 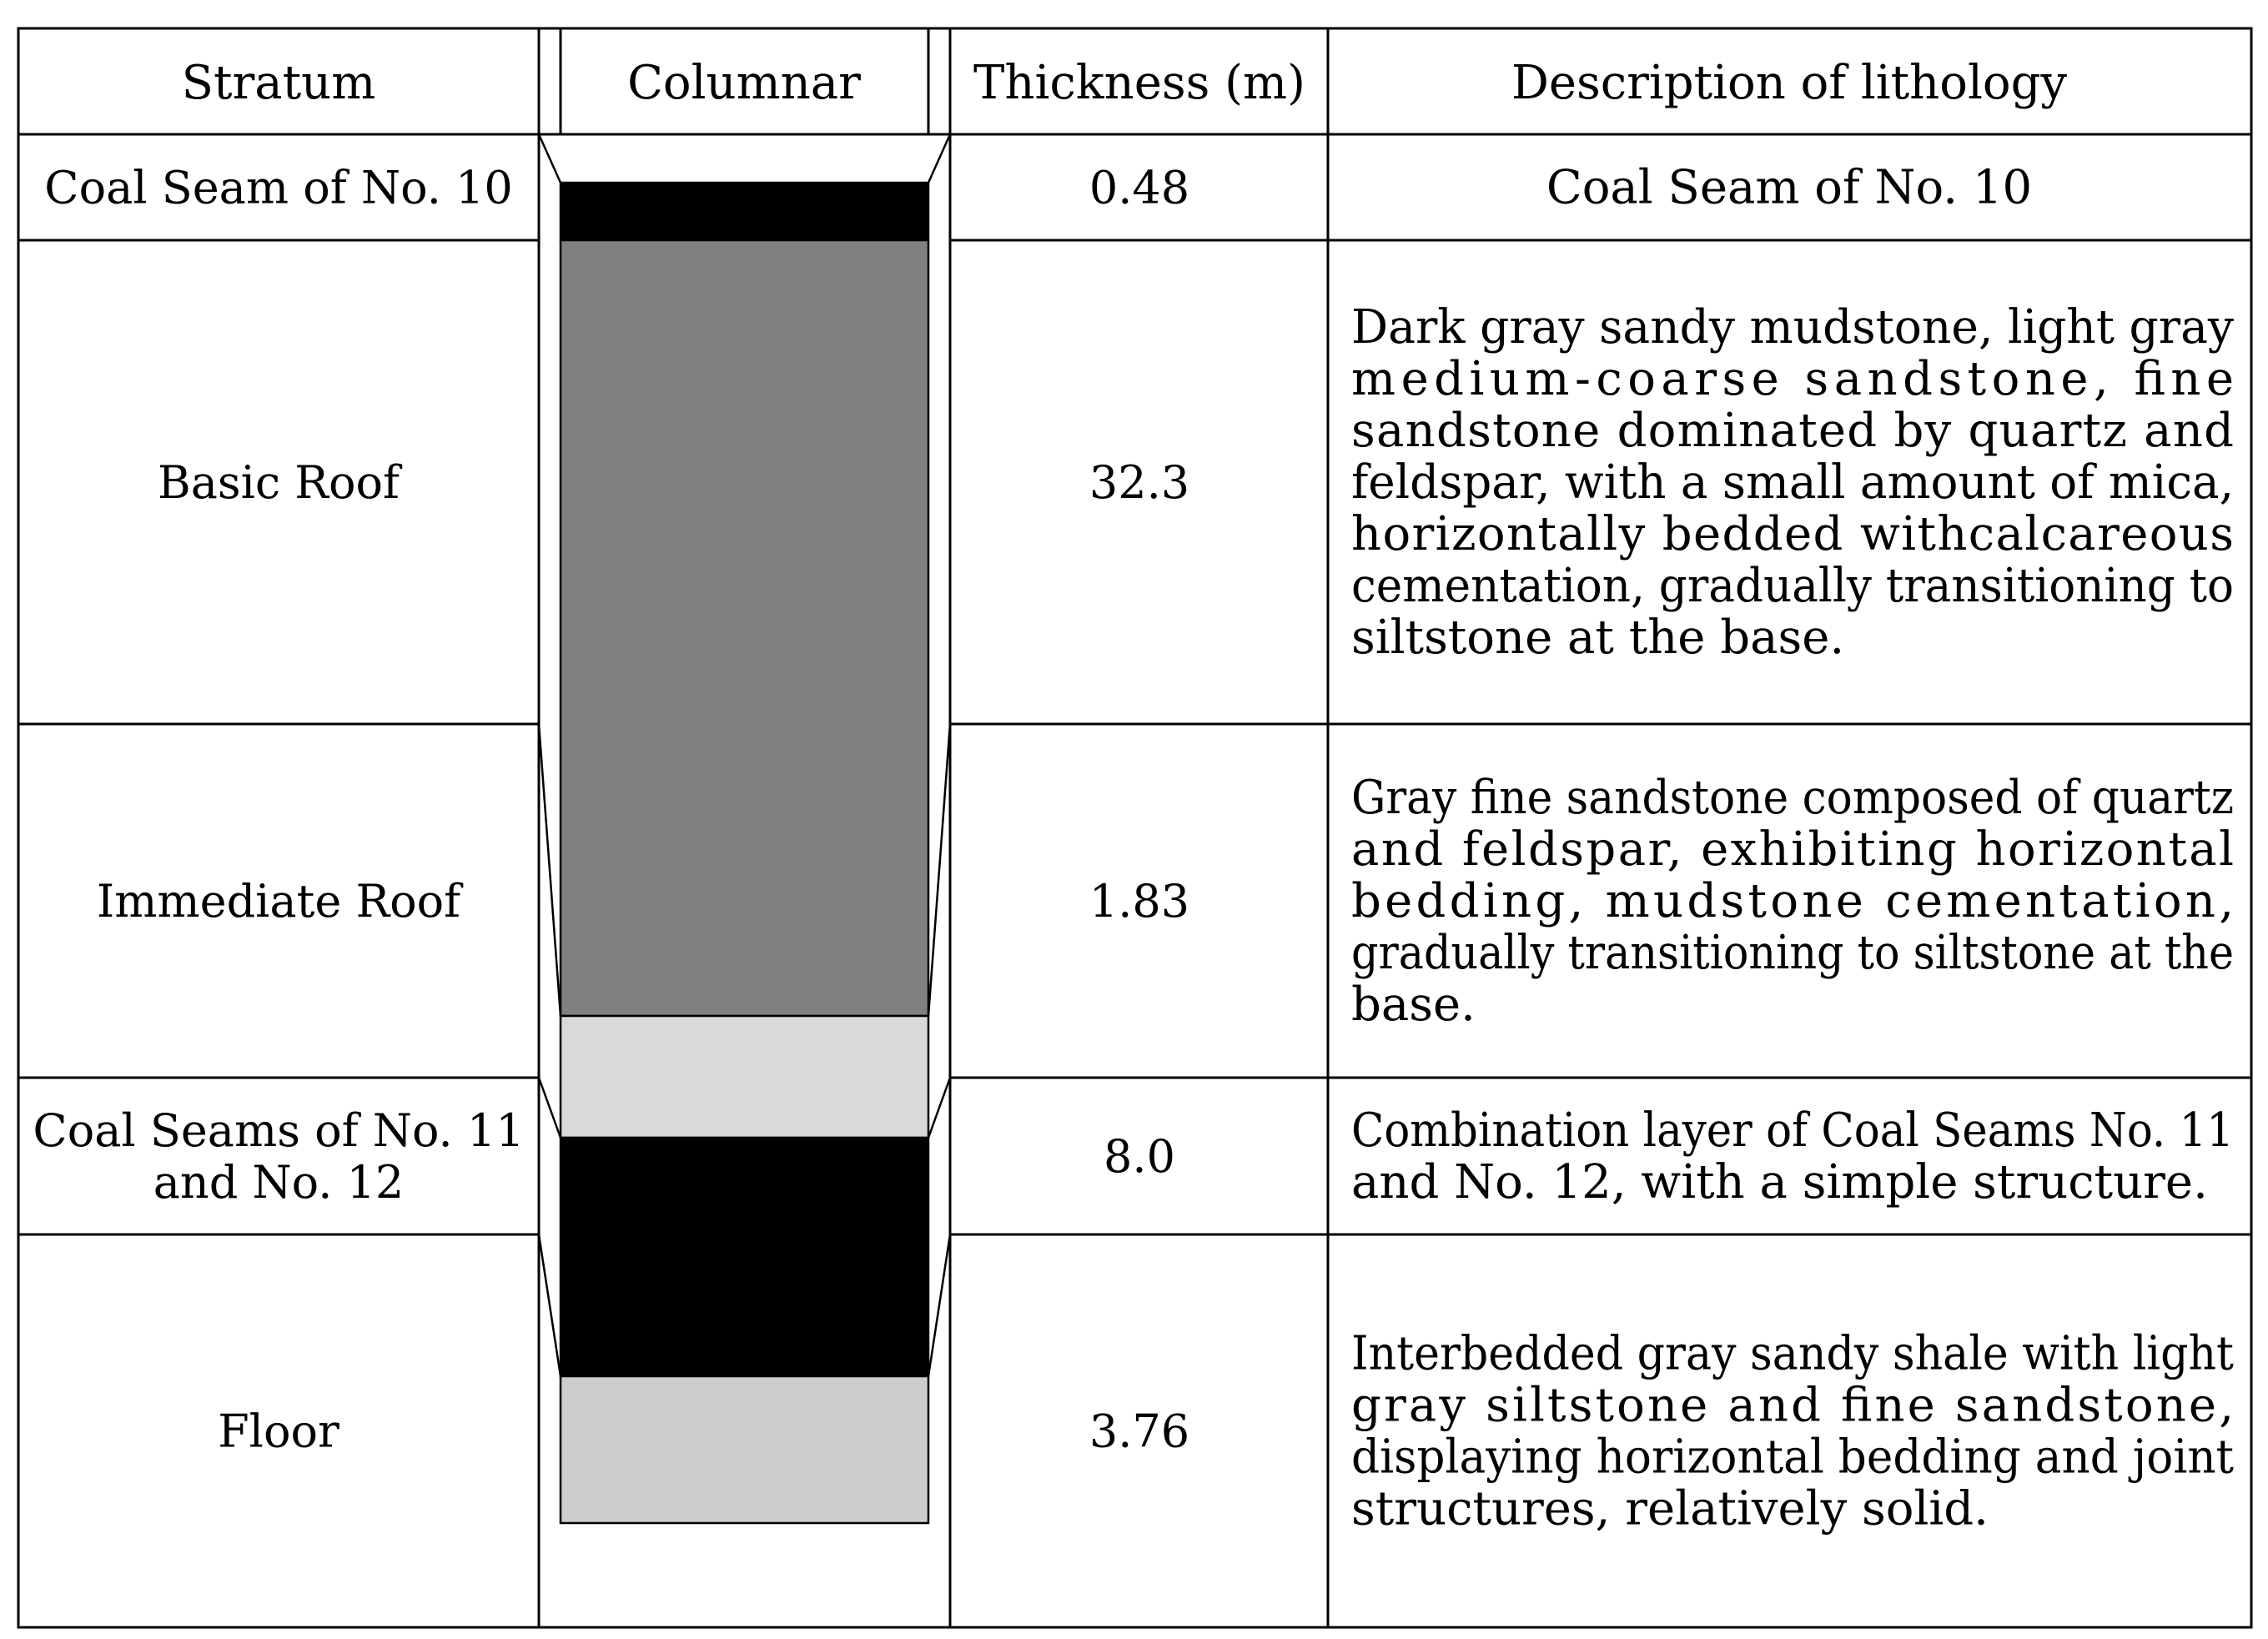 What do you see at coordinates (1792, 379) in the screenshot?
I see `description-line: medium-coarse sandstone, fine` at bounding box center [1792, 379].